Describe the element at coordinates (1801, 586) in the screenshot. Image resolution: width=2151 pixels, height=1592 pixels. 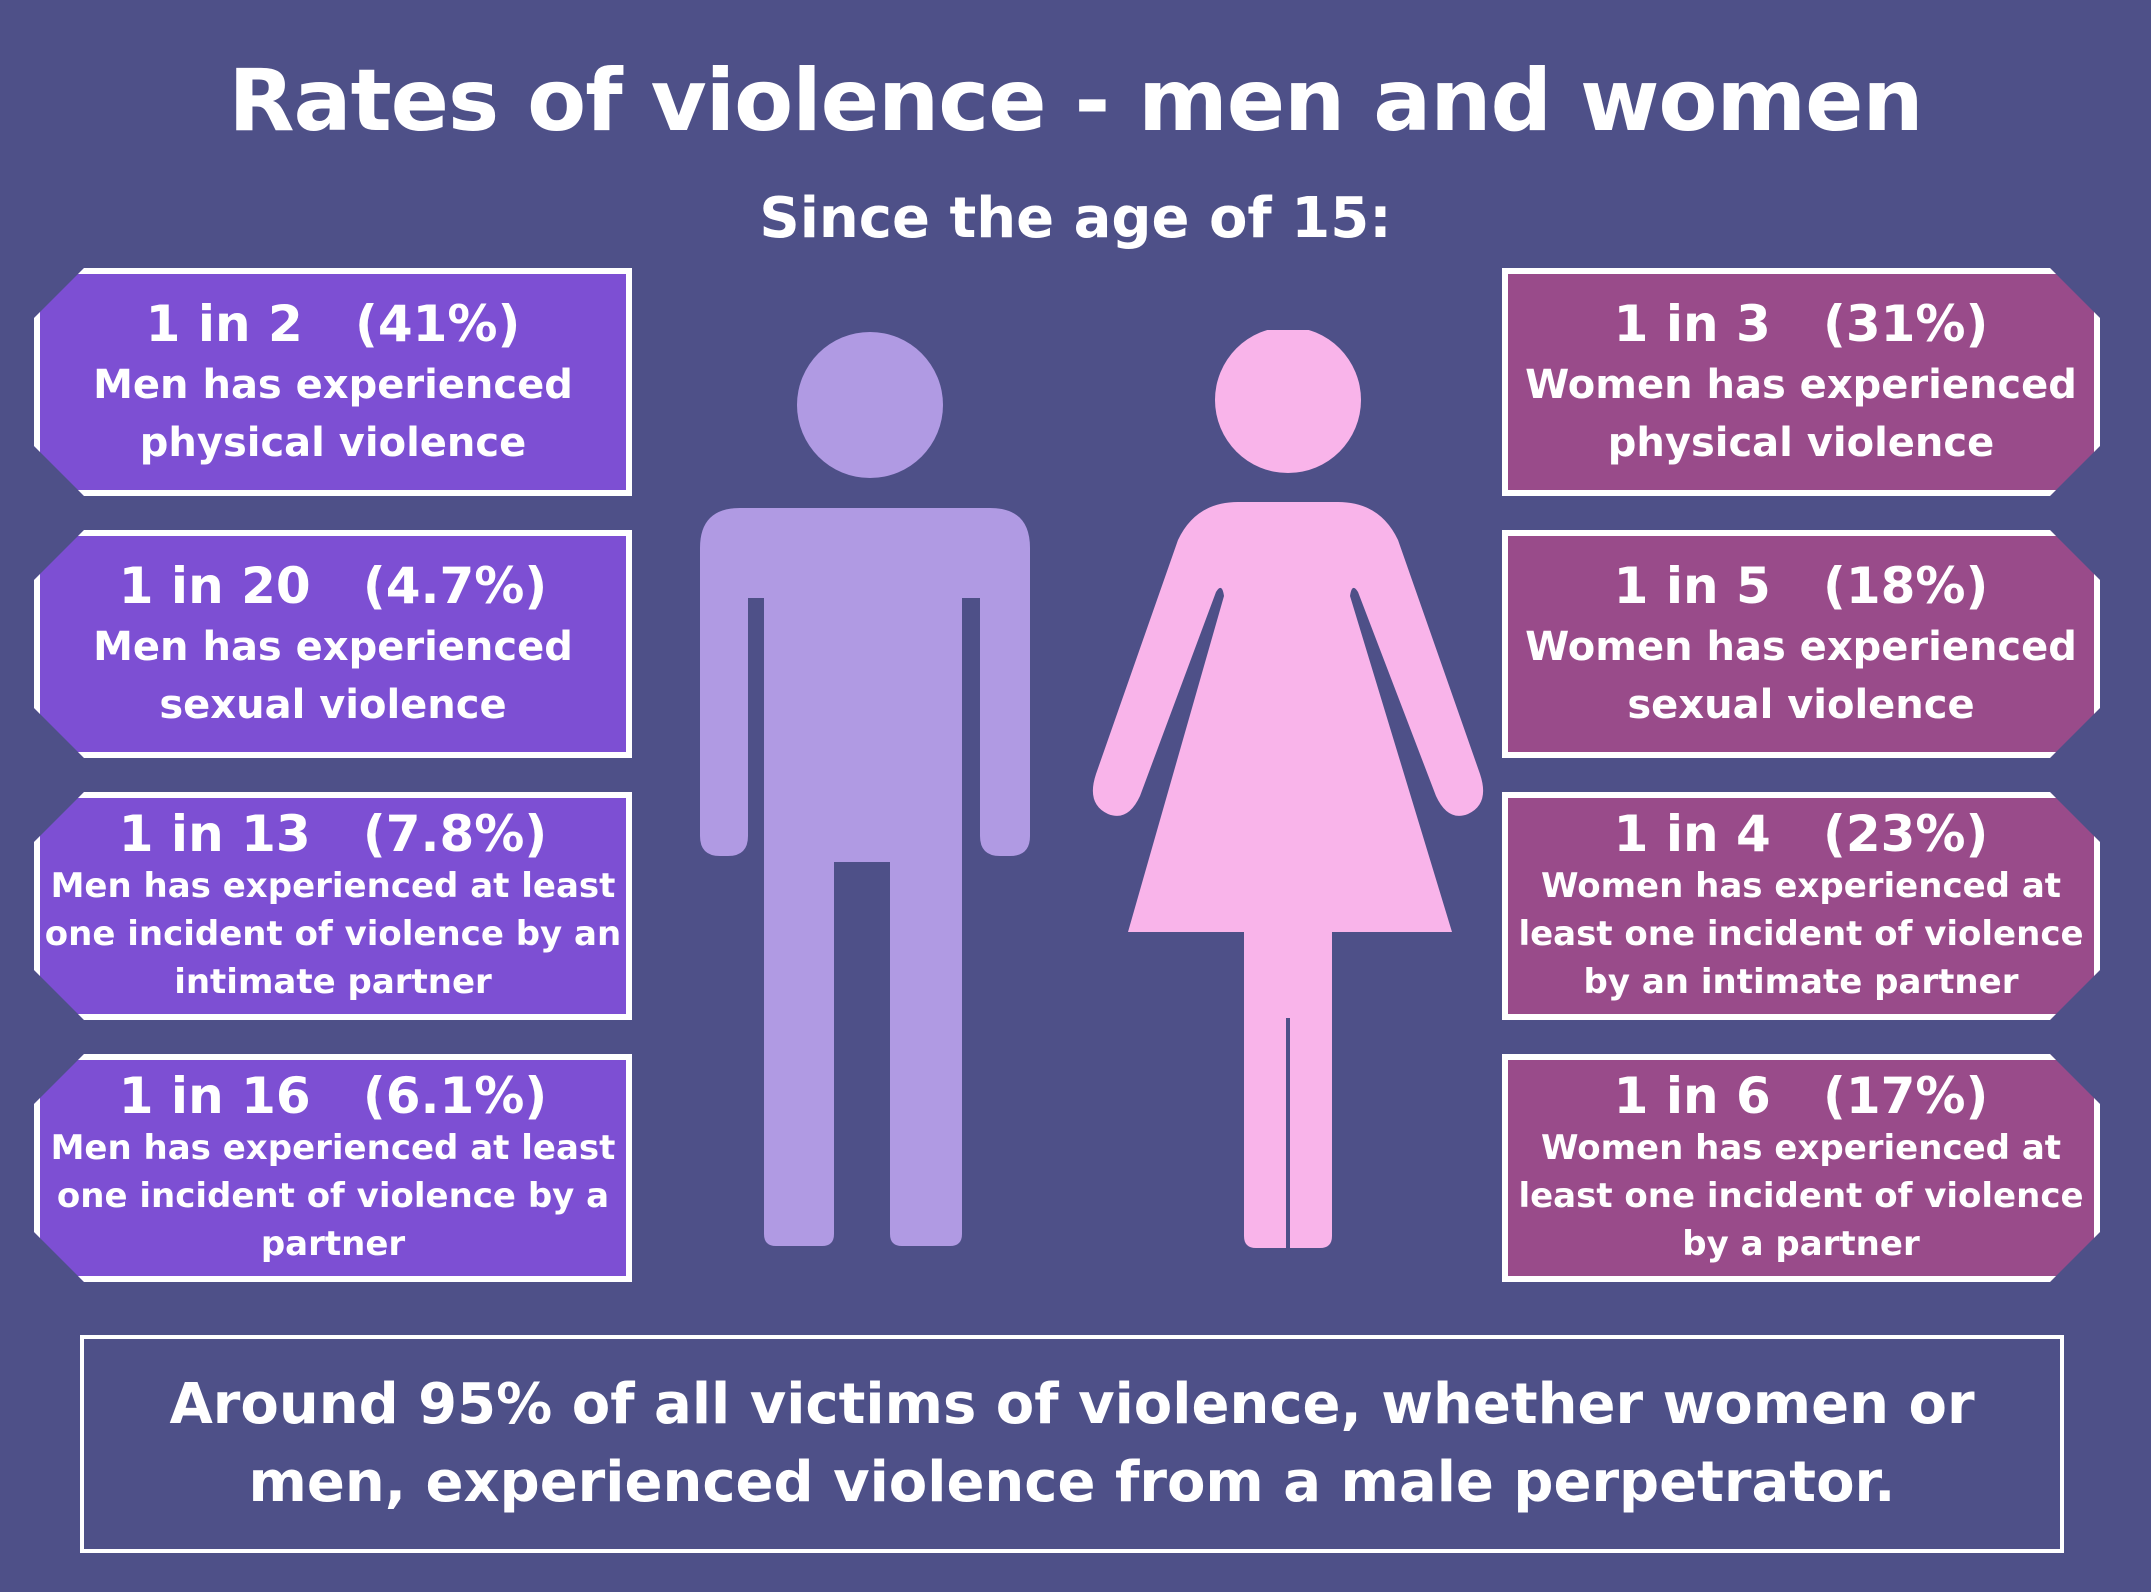
I see `stat-ratio: 1 in 5 (18%)` at that location.